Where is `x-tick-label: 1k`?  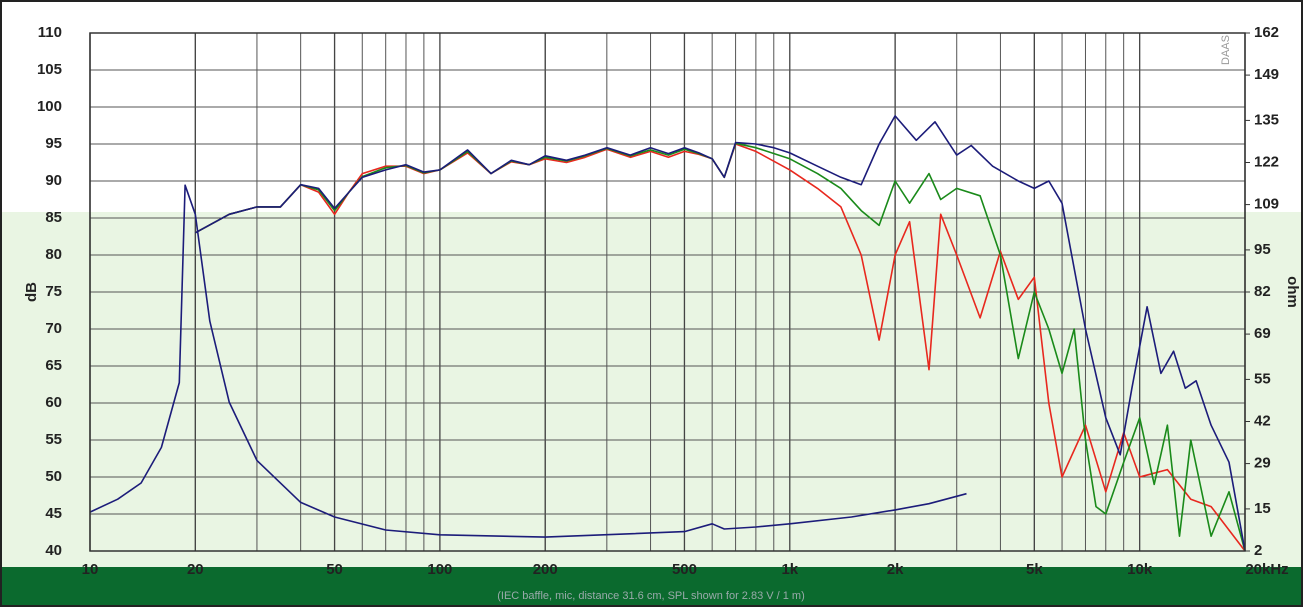 x-tick-label: 1k is located at coordinates (789, 569).